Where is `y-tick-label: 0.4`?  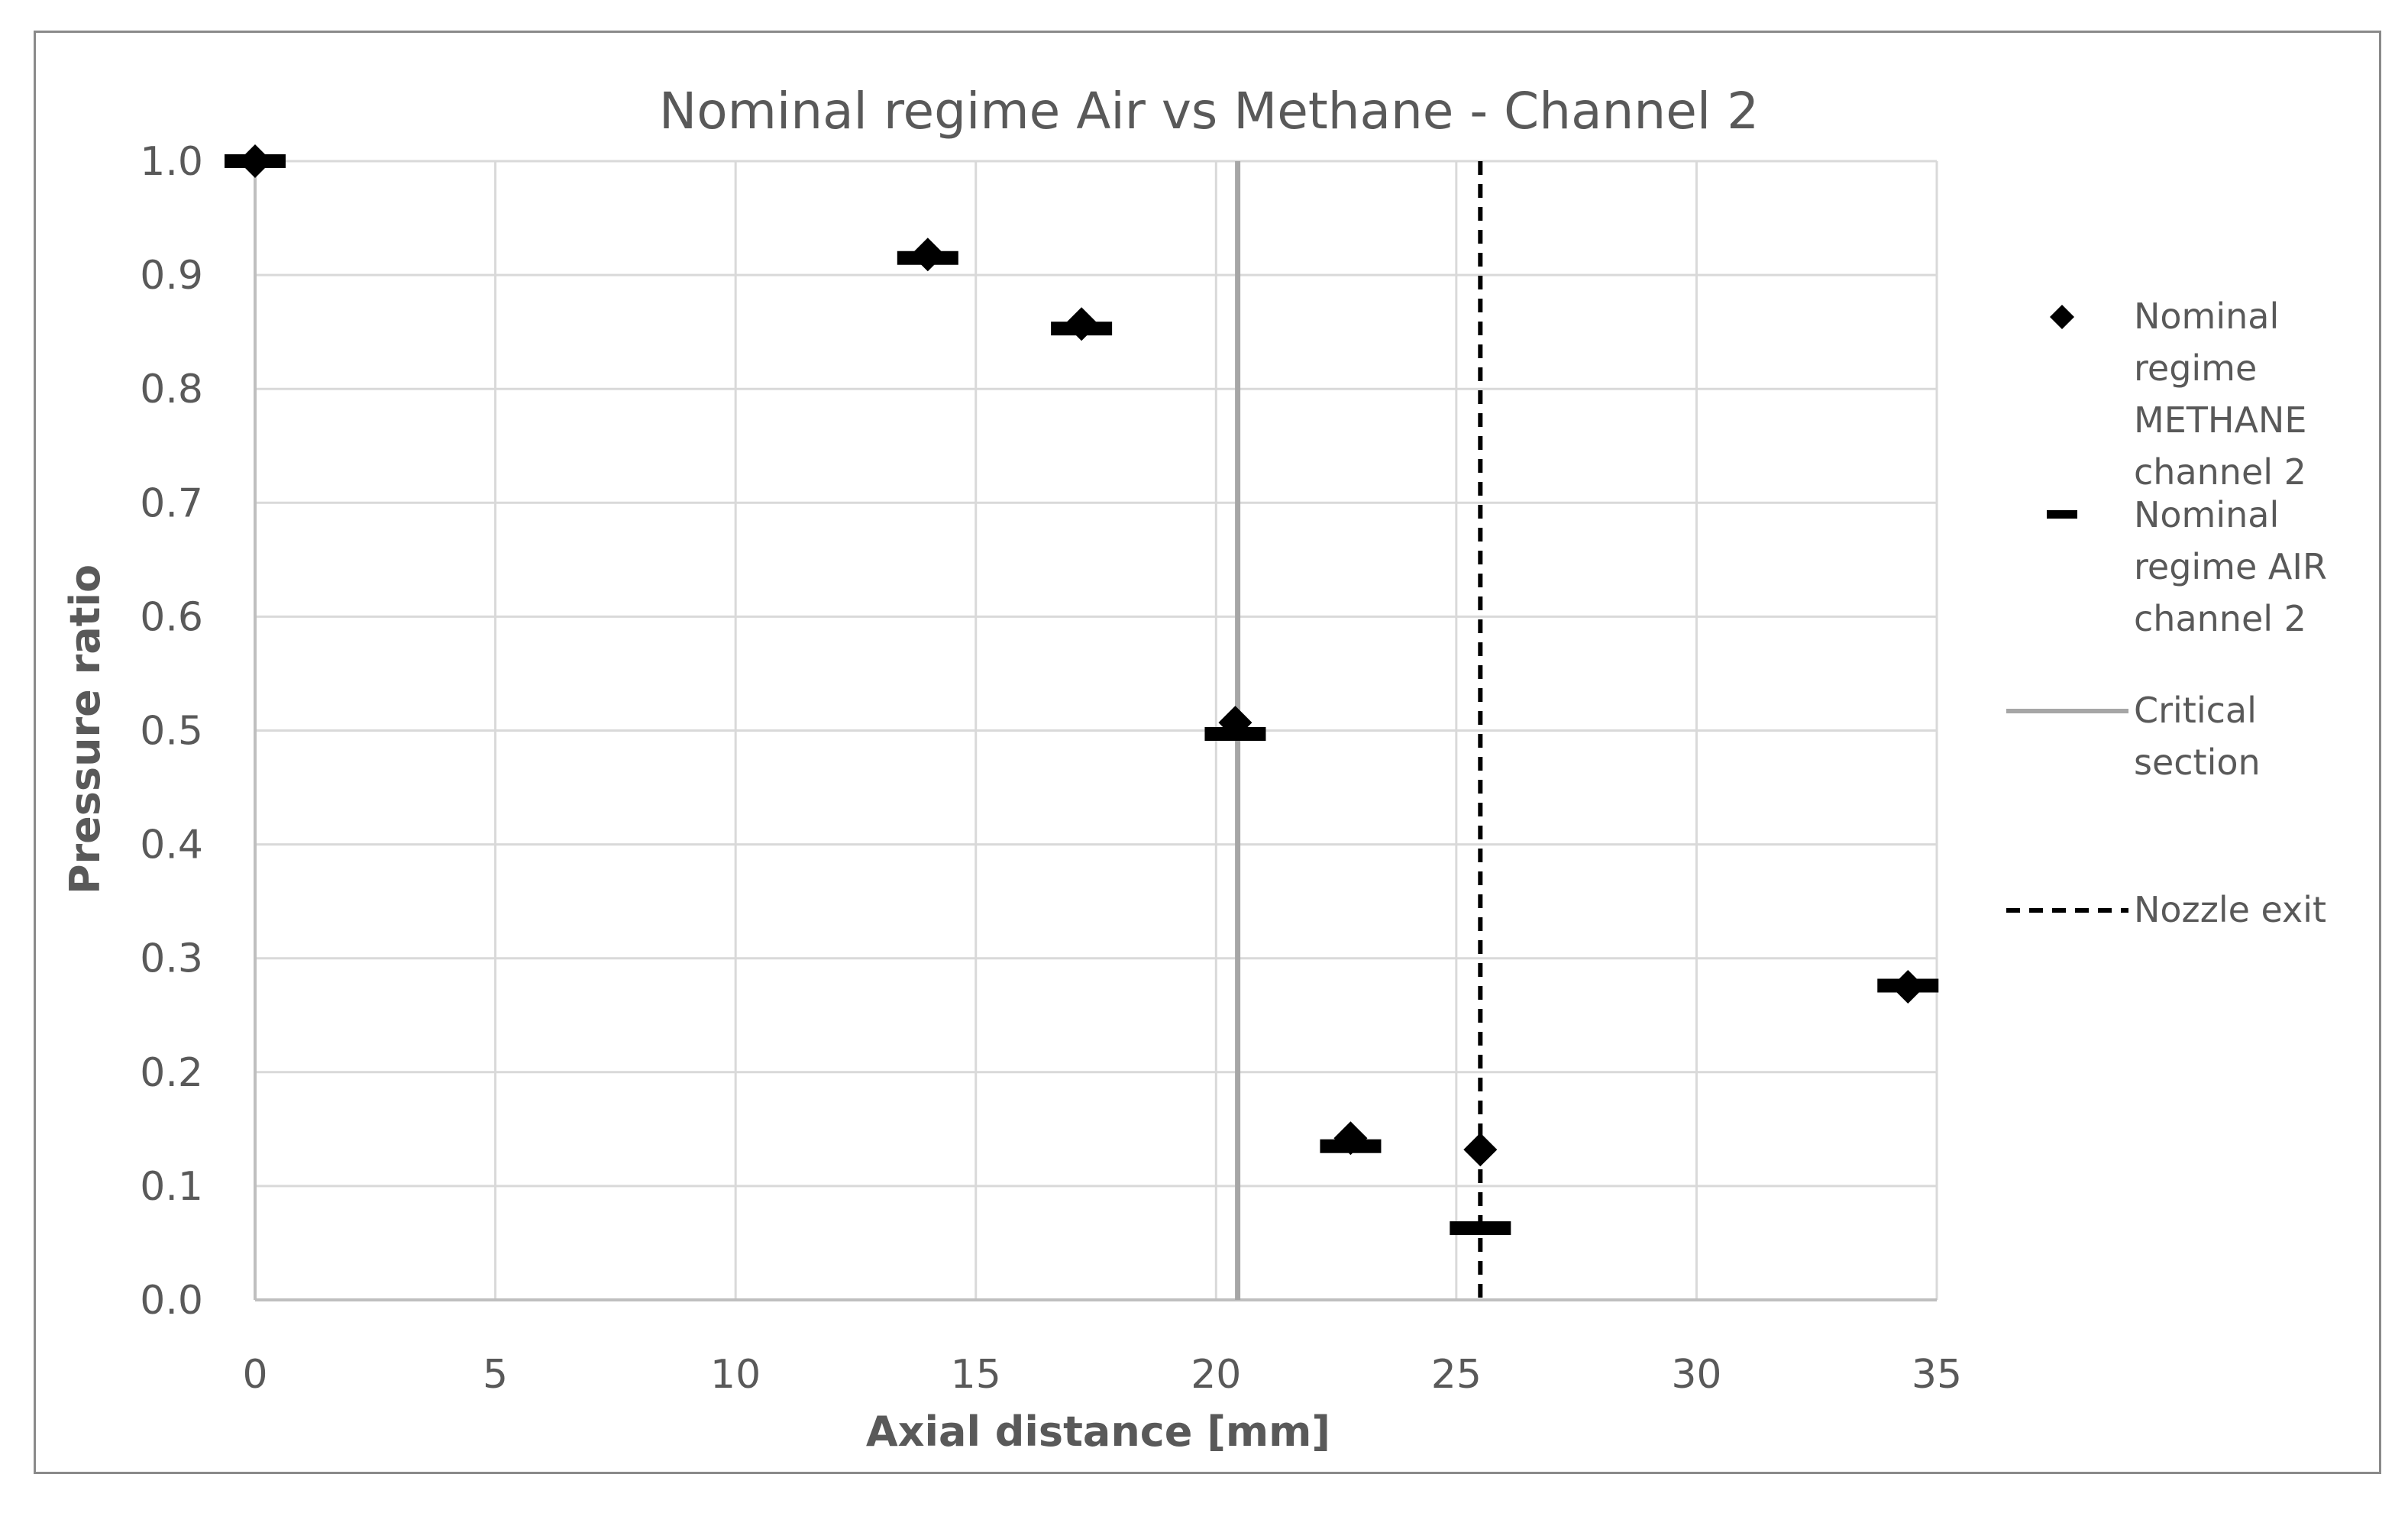
y-tick-label: 0.4 is located at coordinates (171, 845).